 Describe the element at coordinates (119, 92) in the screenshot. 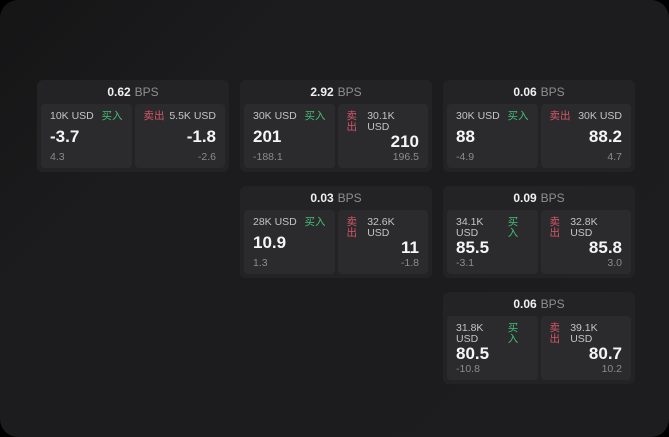

I see `bps-value: 0.62` at that location.